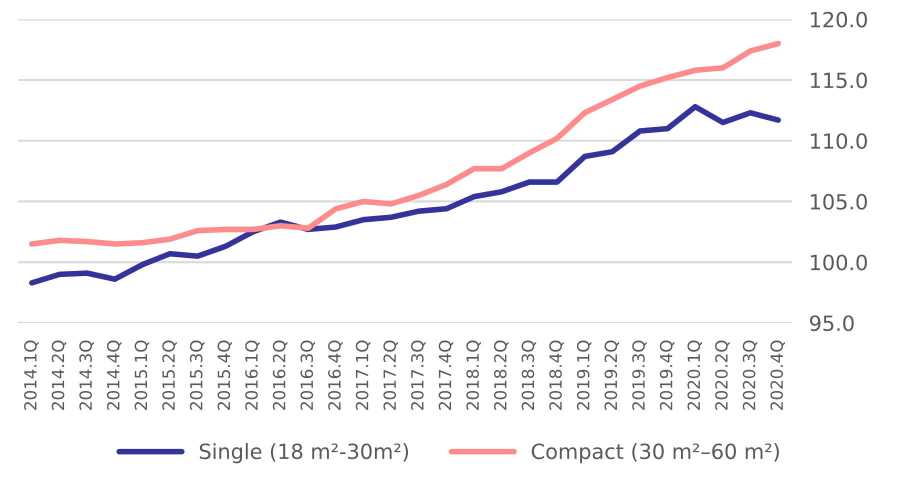 The image size is (900, 482). Describe the element at coordinates (838, 80) in the screenshot. I see `y-tick-label: 115.0` at that location.